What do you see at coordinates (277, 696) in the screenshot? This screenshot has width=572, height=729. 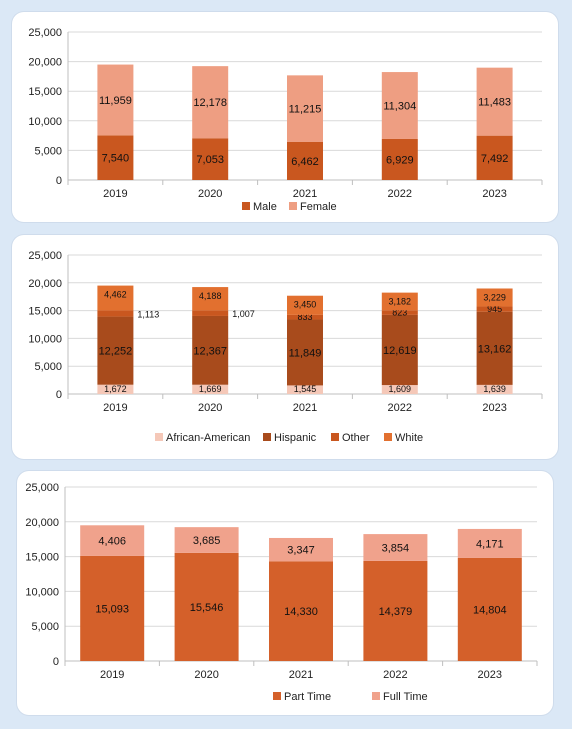 I see `legend-swatch-part-time` at bounding box center [277, 696].